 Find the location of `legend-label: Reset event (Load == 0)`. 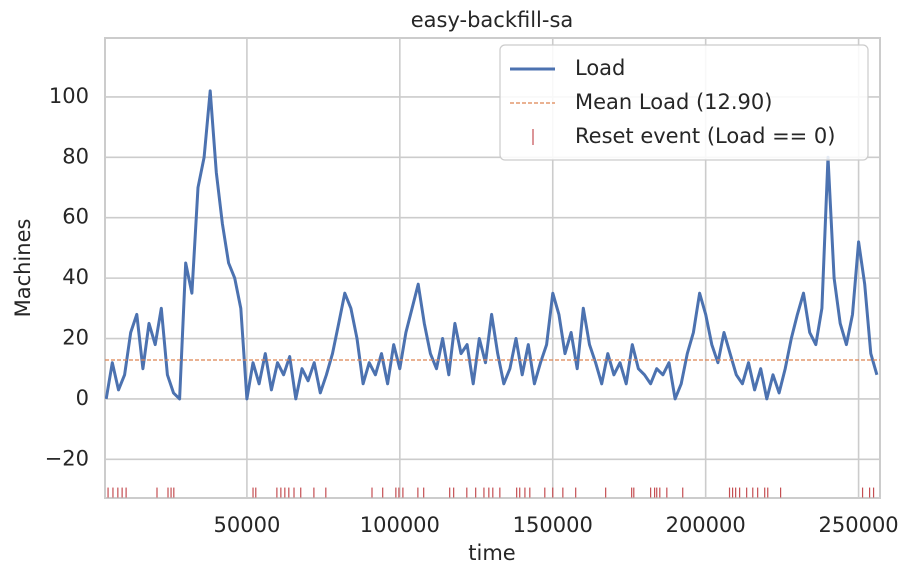

legend-label: Reset event (Load == 0) is located at coordinates (705, 136).